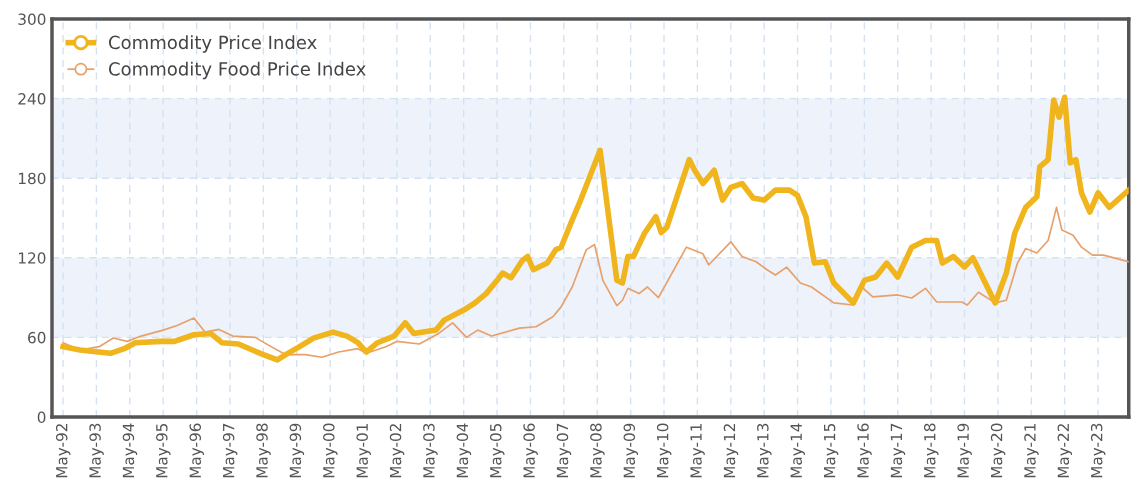 The image size is (1131, 492). Describe the element at coordinates (397, 451) in the screenshot. I see `x-tick-label: May-02` at that location.